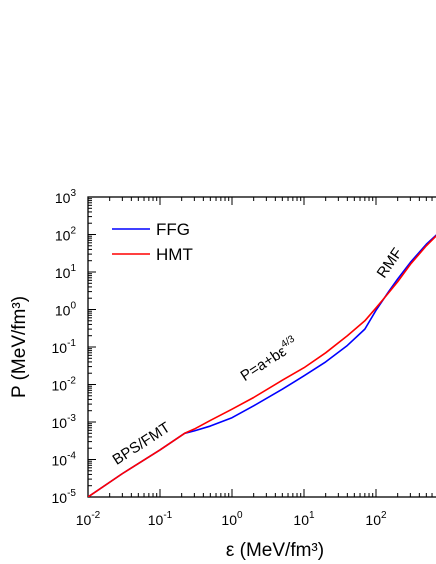 This screenshot has width=436, height=564. Describe the element at coordinates (66, 310) in the screenshot. I see `y-tick-label: 10⁰` at that location.